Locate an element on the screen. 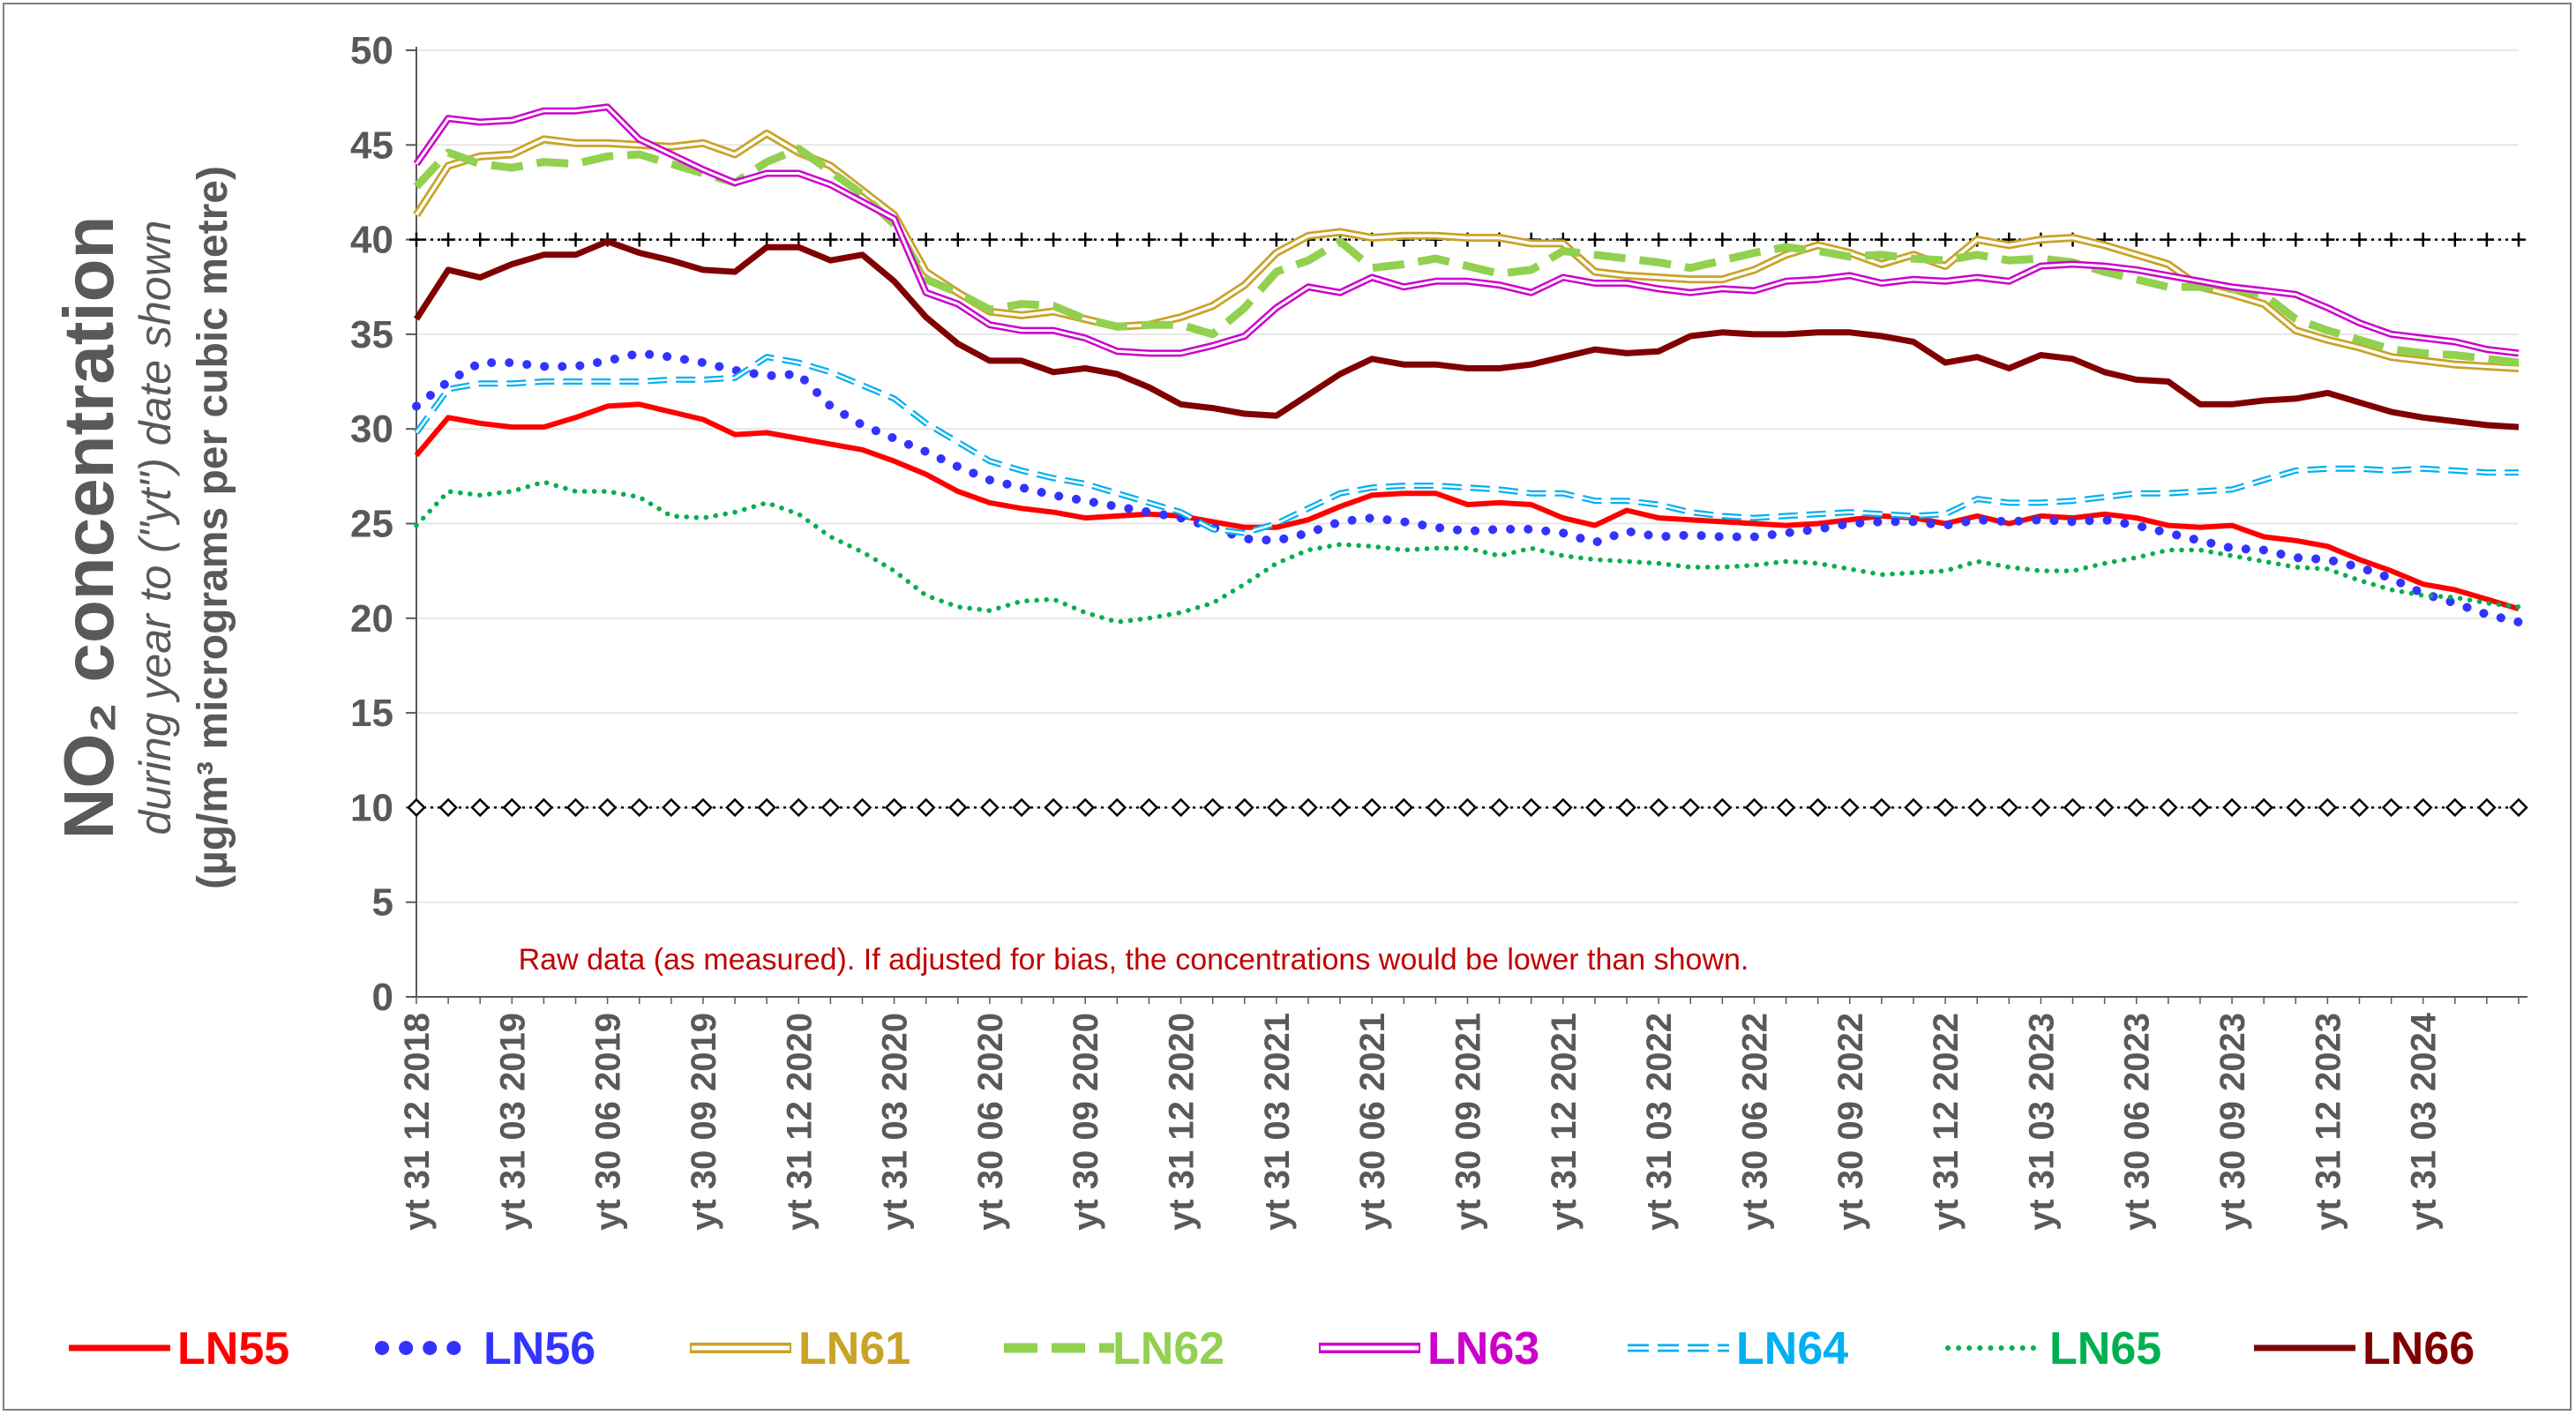 The image size is (2576, 1415). legend-label-ln61: LN61 is located at coordinates (854, 1348).